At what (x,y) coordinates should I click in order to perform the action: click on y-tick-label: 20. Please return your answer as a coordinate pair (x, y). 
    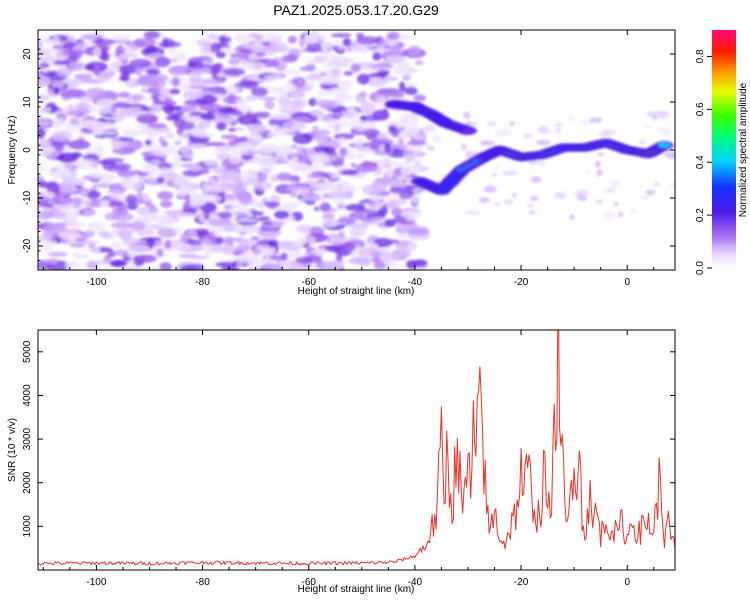
    Looking at the image, I should click on (27, 54).